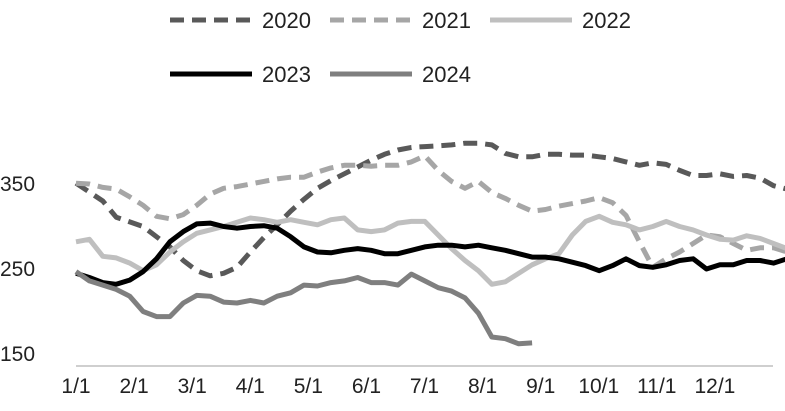 The width and height of the screenshot is (785, 411). What do you see at coordinates (308, 386) in the screenshot?
I see `x-tick-label-5-1: 5/1` at bounding box center [308, 386].